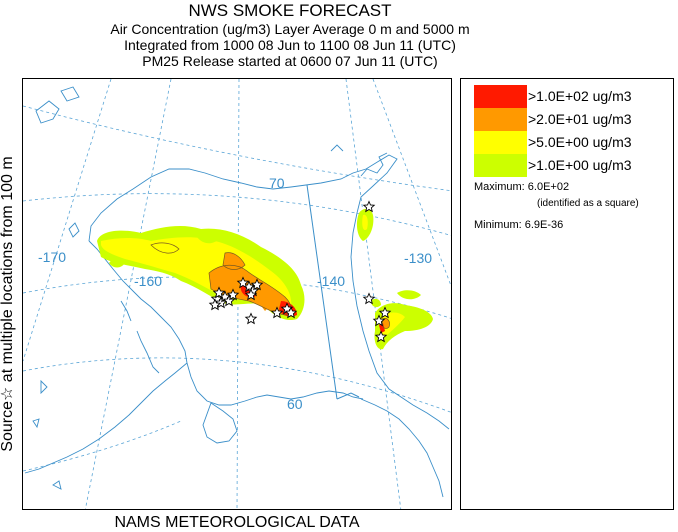 Image resolution: width=678 pixels, height=532 pixels. Describe the element at coordinates (394, 279) in the screenshot. I see `smoke-plume-east` at that location.